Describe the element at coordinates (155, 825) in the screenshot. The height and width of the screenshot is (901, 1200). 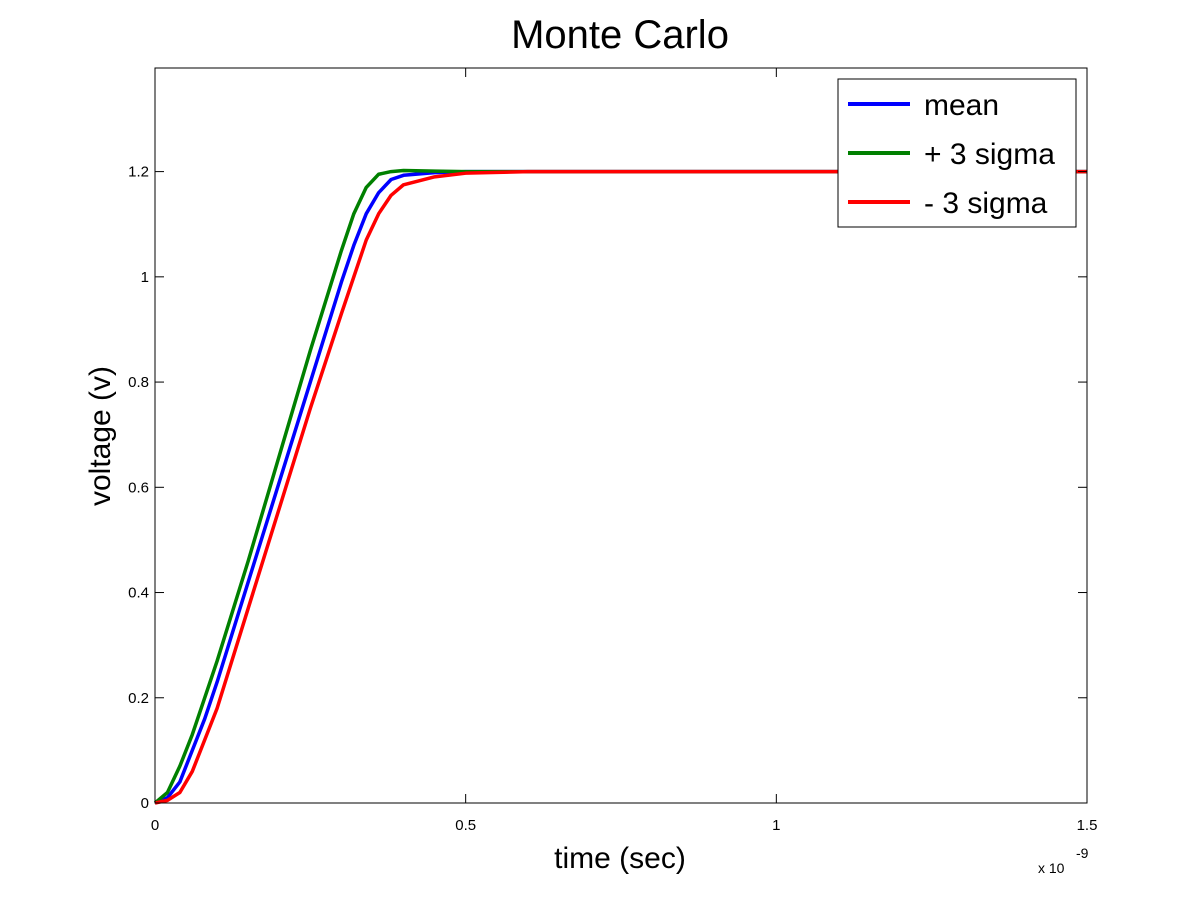
I see `x-tick-label: 0` at that location.